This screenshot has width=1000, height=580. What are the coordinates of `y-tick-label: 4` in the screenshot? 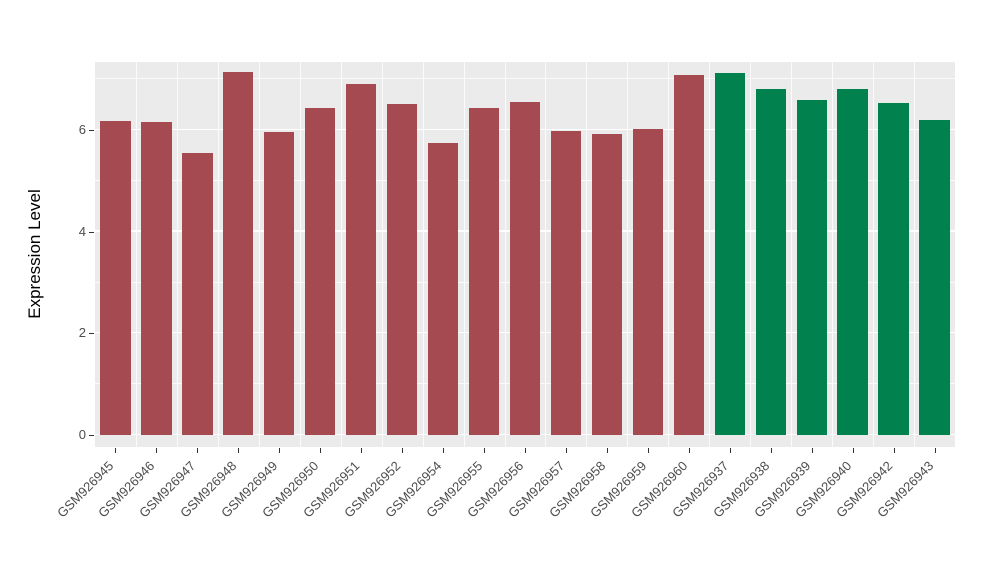 It's located at (82, 231).